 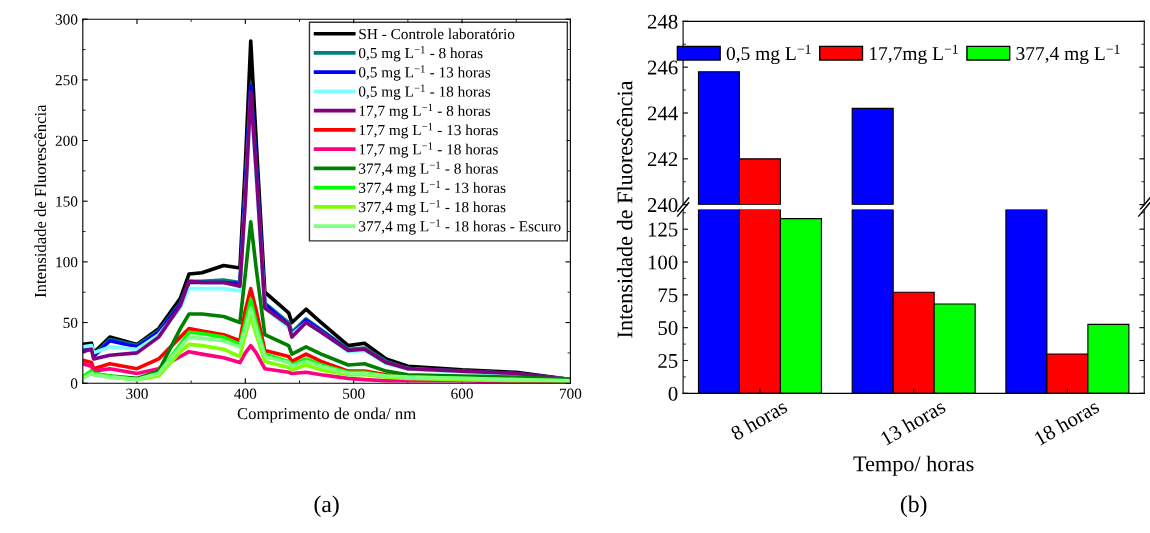 I want to click on y-tick-label: 246, so click(x=662, y=67).